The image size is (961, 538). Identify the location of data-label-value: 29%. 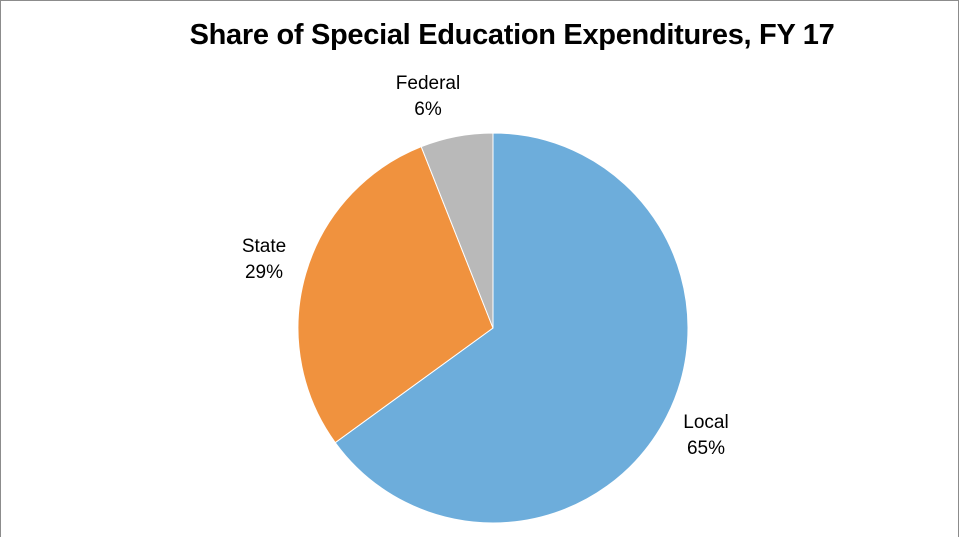
(264, 272).